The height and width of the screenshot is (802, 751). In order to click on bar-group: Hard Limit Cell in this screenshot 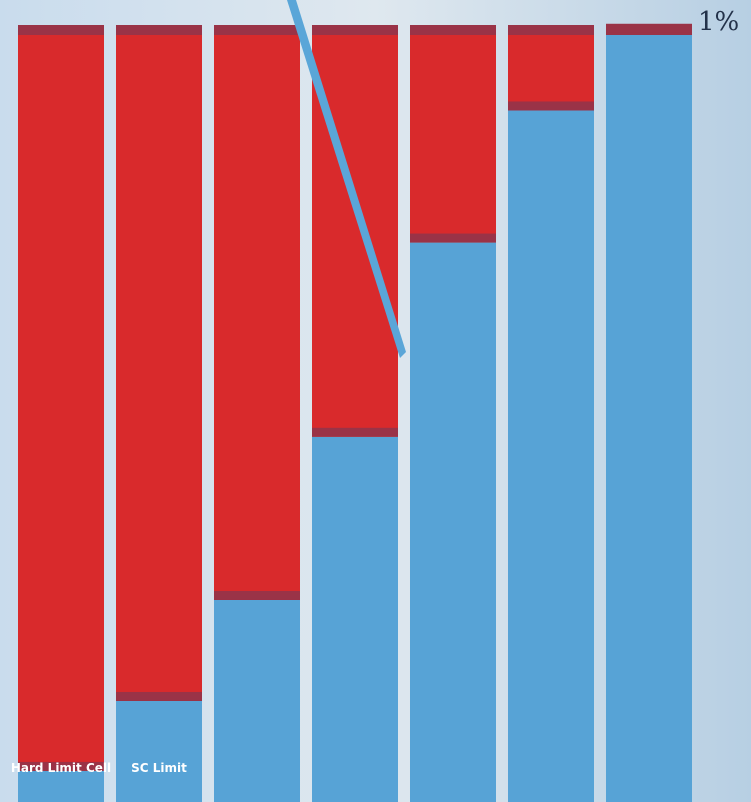, I will do `click(61, 413)`.